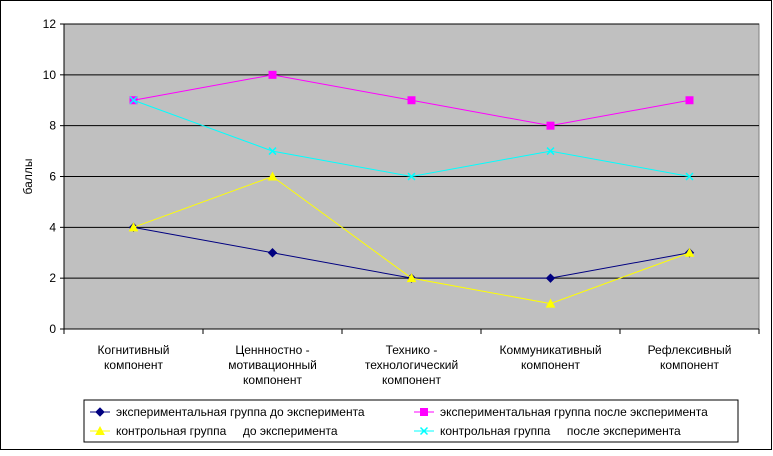 The width and height of the screenshot is (773, 456). Describe the element at coordinates (272, 365) in the screenshot. I see `x-tick-label: Ценнностно -мотивационный компонент` at that location.